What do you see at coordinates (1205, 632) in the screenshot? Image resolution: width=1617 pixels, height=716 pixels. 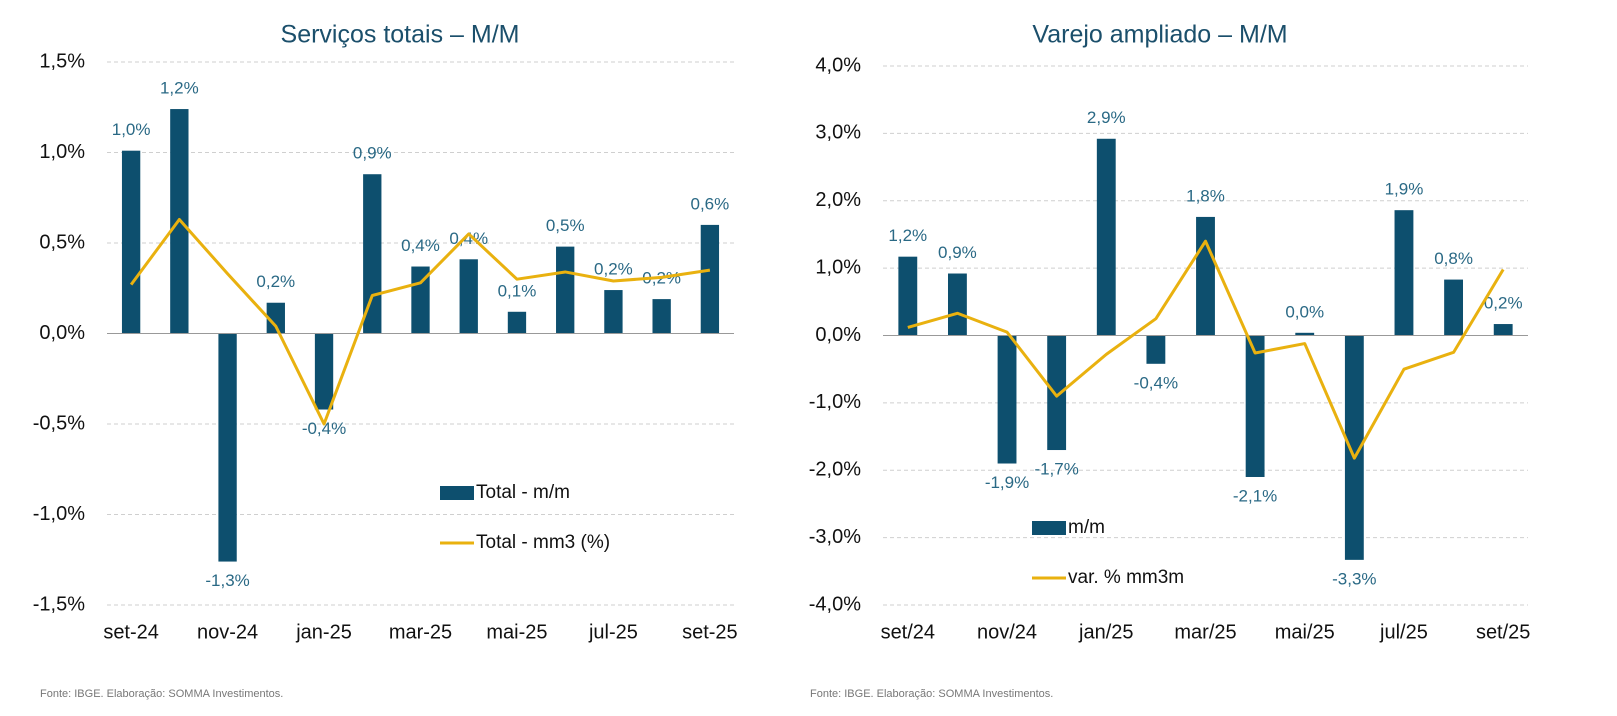 I see `x-tick-label: mar/25` at bounding box center [1205, 632].